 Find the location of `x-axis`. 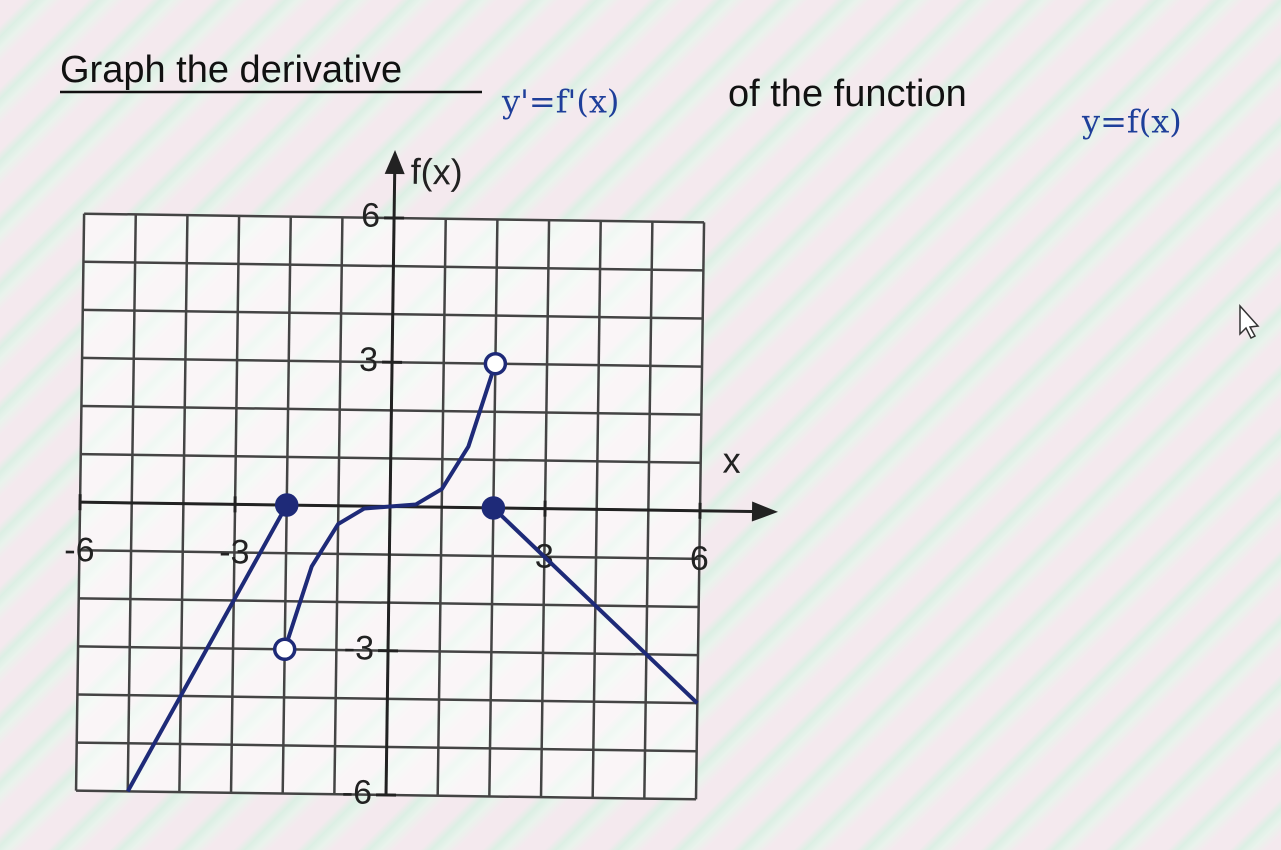

x-axis is located at coordinates (420, 507).